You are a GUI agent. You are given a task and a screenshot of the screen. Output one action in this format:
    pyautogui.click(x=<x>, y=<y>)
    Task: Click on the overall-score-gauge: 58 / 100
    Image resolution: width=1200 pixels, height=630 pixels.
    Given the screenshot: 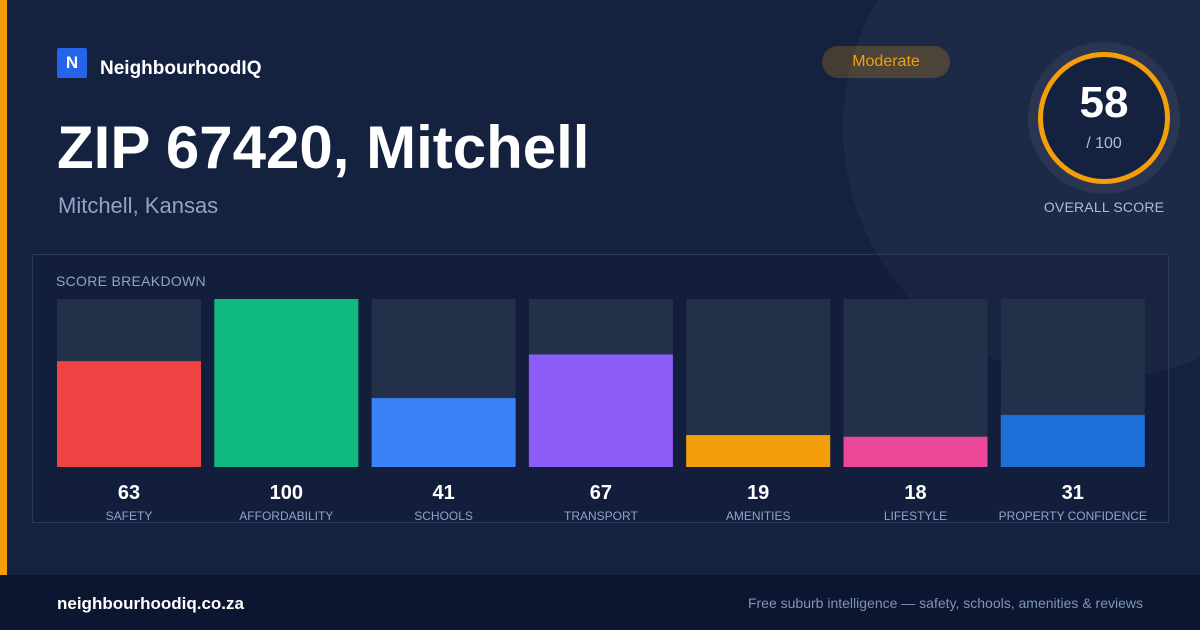 What is the action you would take?
    pyautogui.click(x=1104, y=118)
    